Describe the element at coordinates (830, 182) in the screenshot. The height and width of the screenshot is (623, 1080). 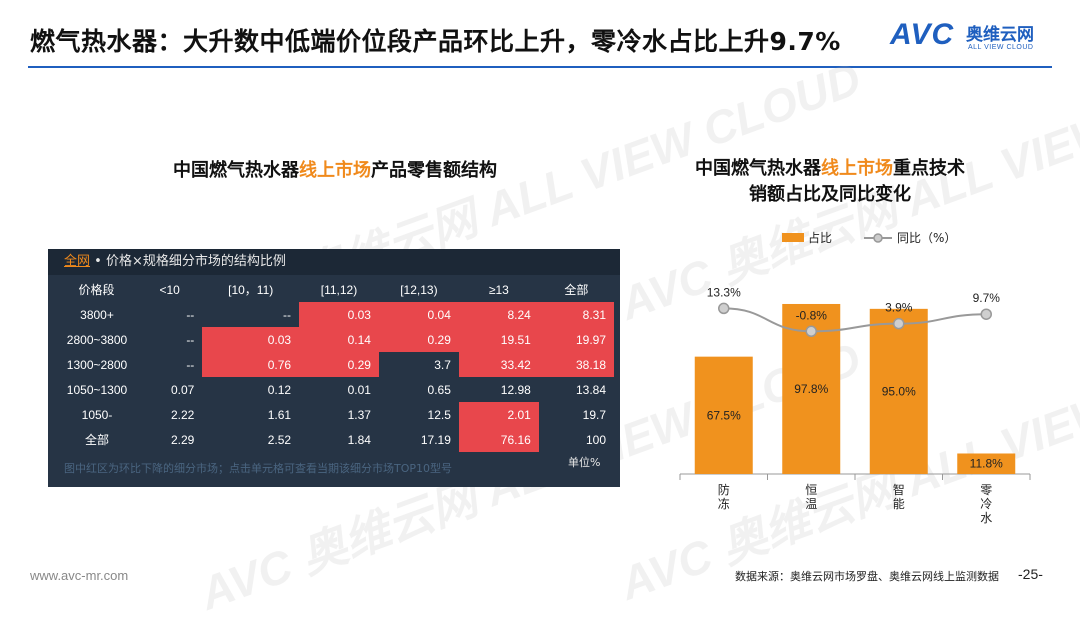
I see `right-section-title: 中国燃气热水器线上市场重点技术 销额占比及同比变化` at that location.